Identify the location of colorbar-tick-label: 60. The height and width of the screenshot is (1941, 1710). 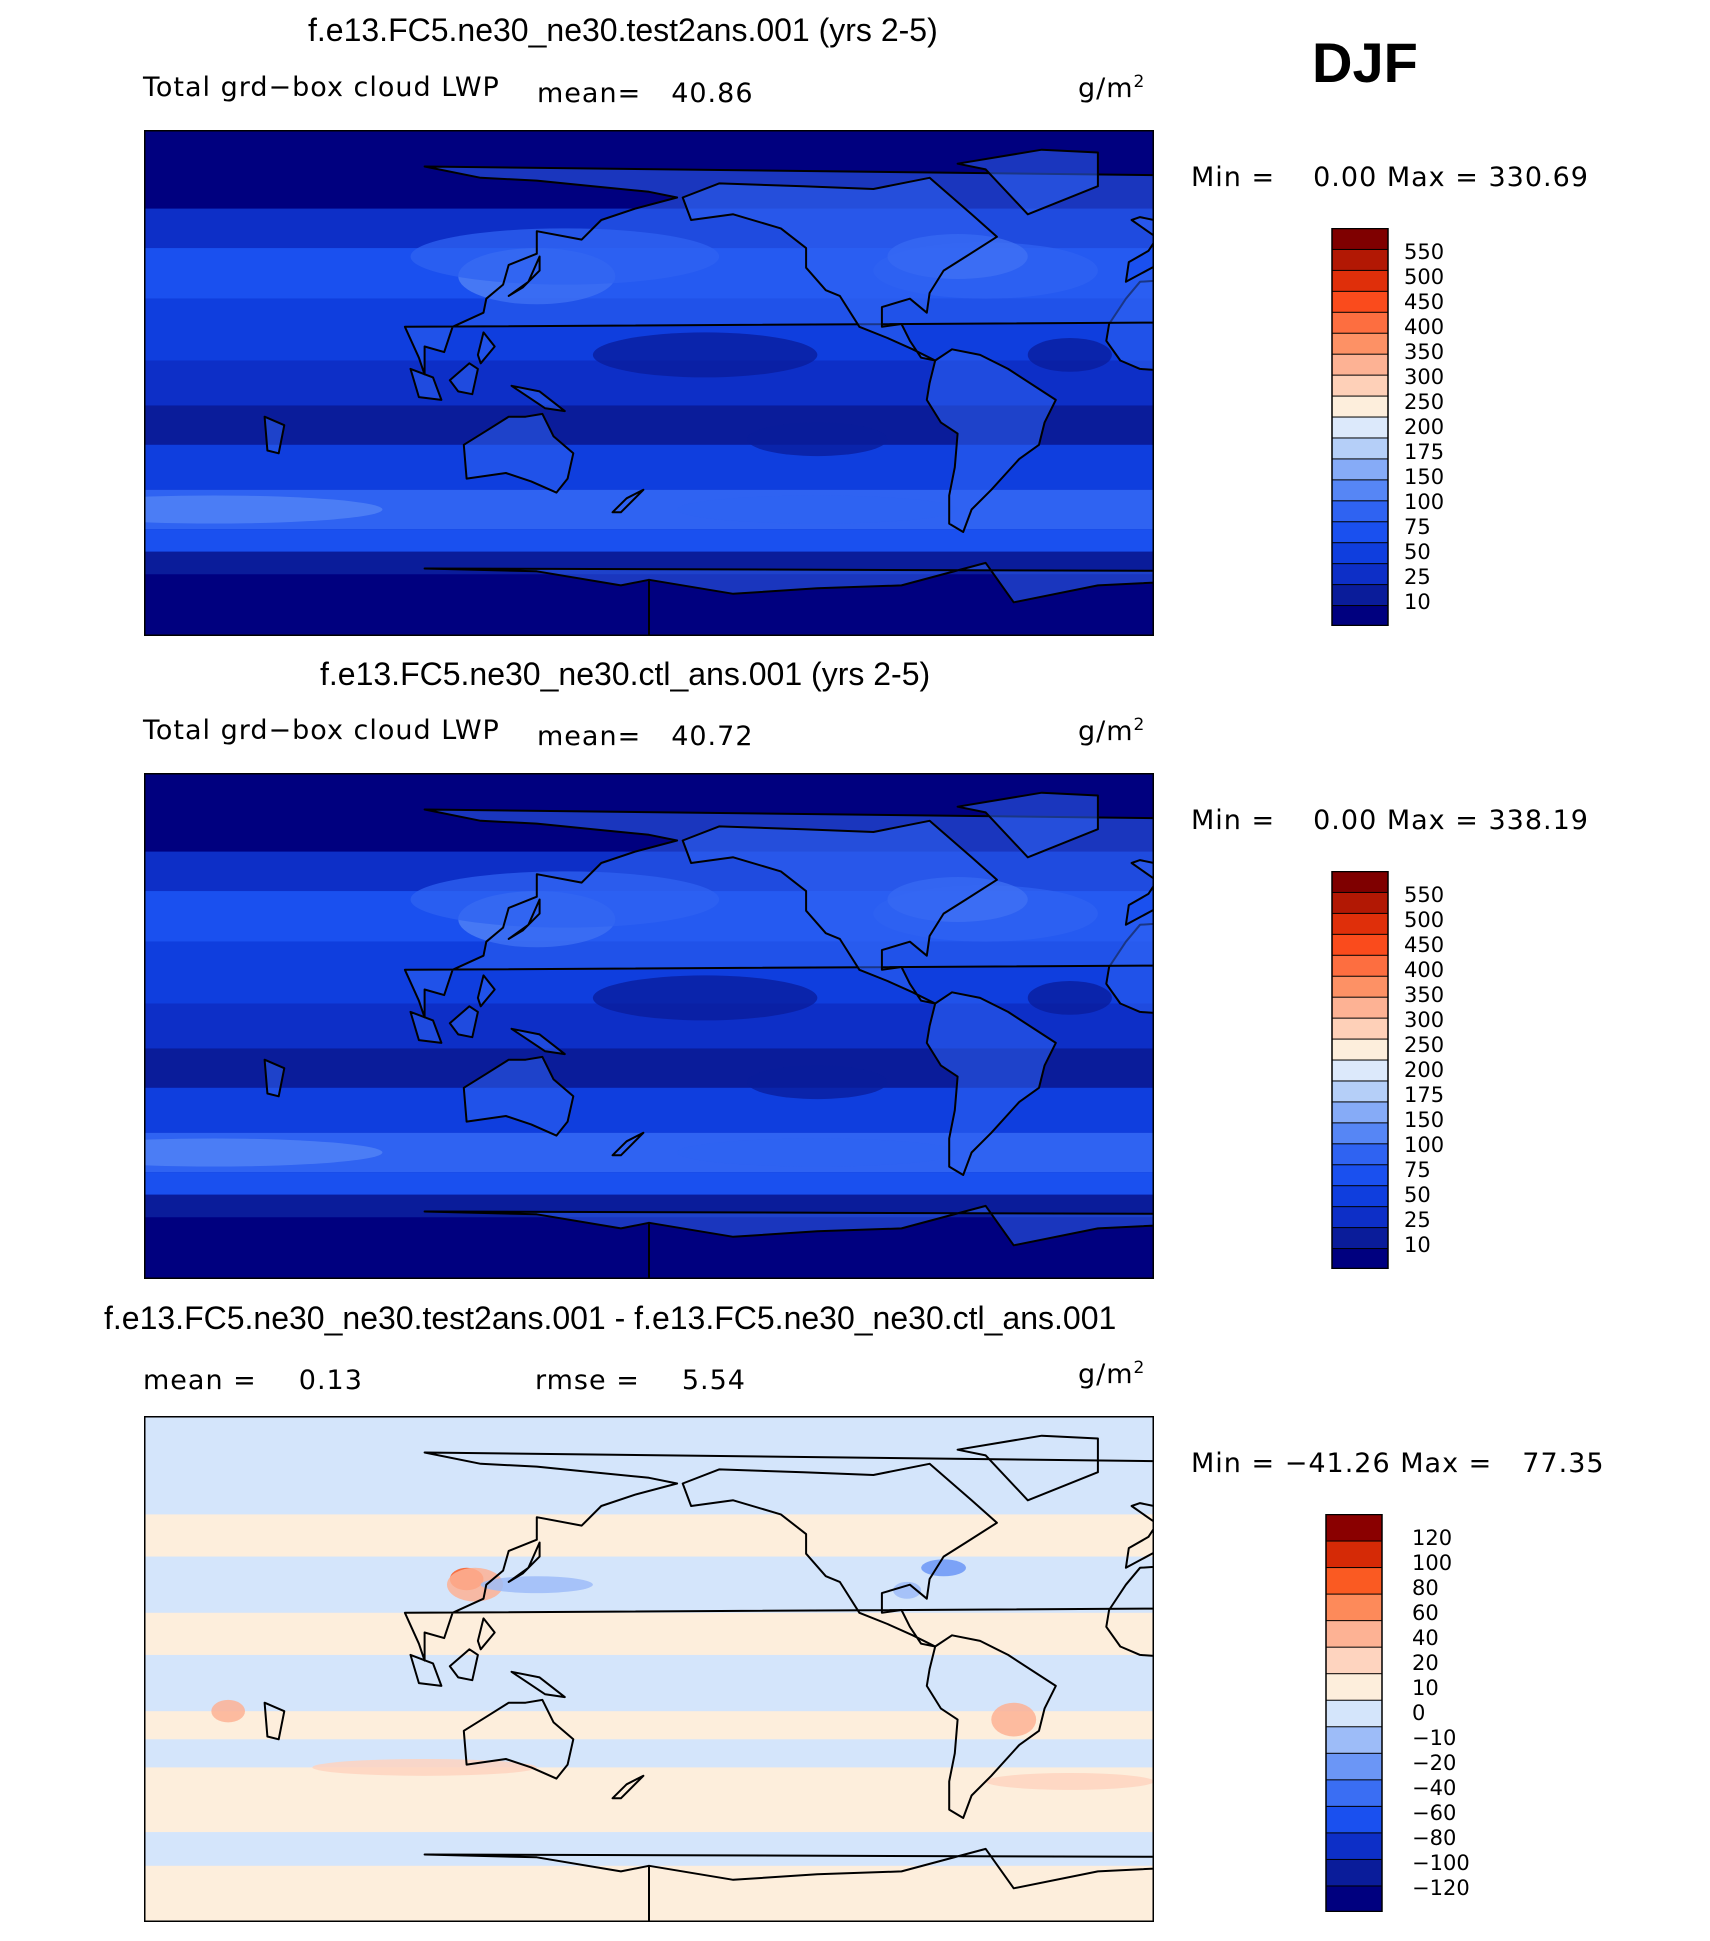
(1425, 1613).